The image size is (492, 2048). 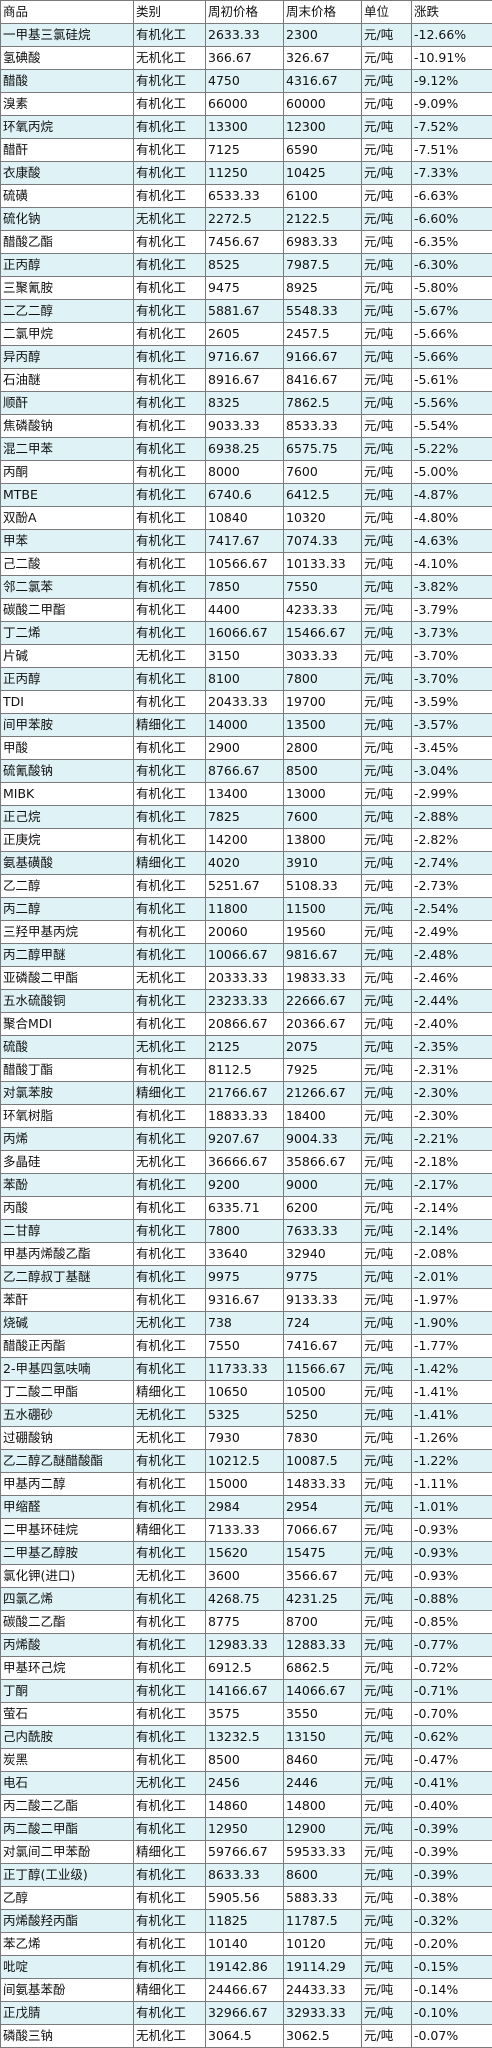 What do you see at coordinates (67, 35) in the screenshot?
I see `product-cell: 一甲基三氯硅烷` at bounding box center [67, 35].